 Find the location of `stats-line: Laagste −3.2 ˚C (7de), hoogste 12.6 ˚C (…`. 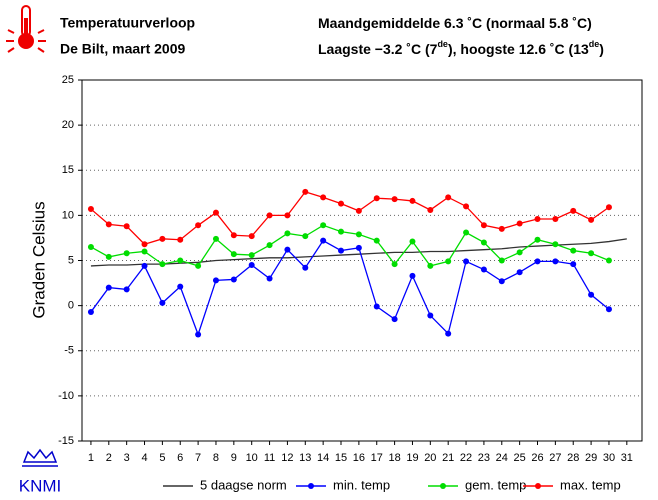

stats-line: Laagste −3.2 ˚C (7de), hoogste 12.6 ˚C (… is located at coordinates (461, 47).